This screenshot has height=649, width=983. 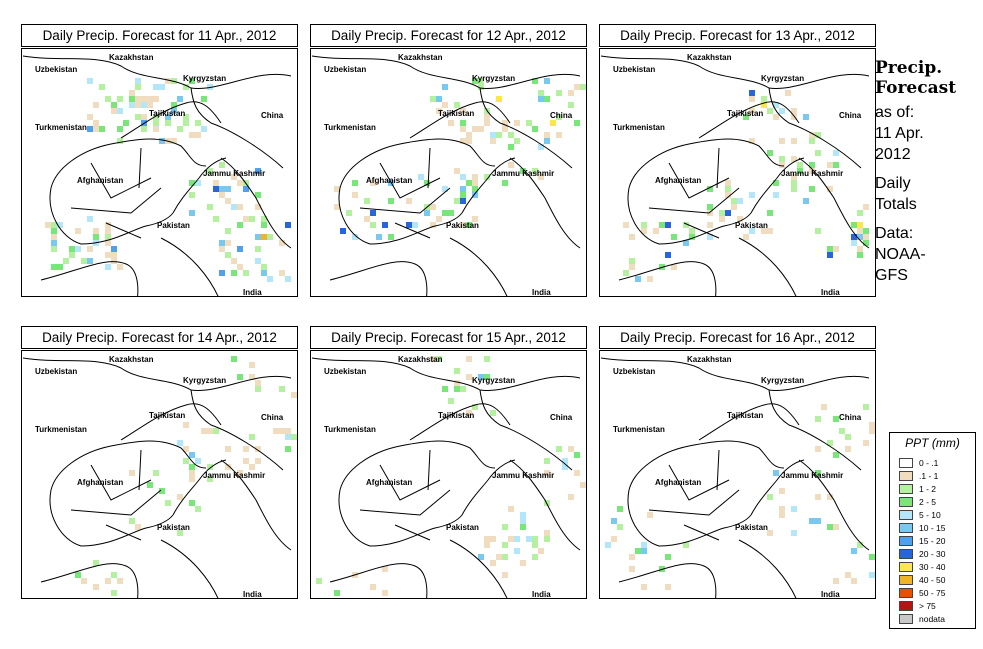 I want to click on data-label: Data:, so click(x=894, y=233).